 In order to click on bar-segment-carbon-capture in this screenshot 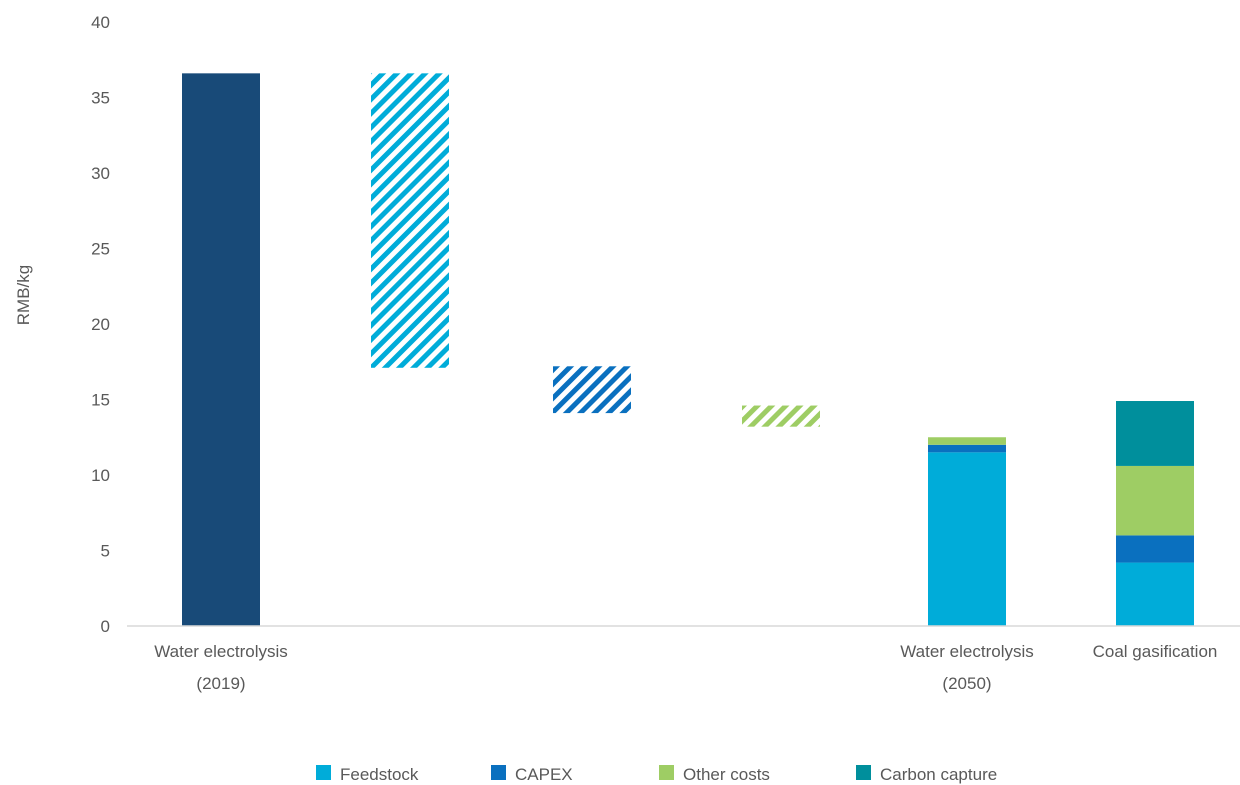, I will do `click(1155, 433)`.